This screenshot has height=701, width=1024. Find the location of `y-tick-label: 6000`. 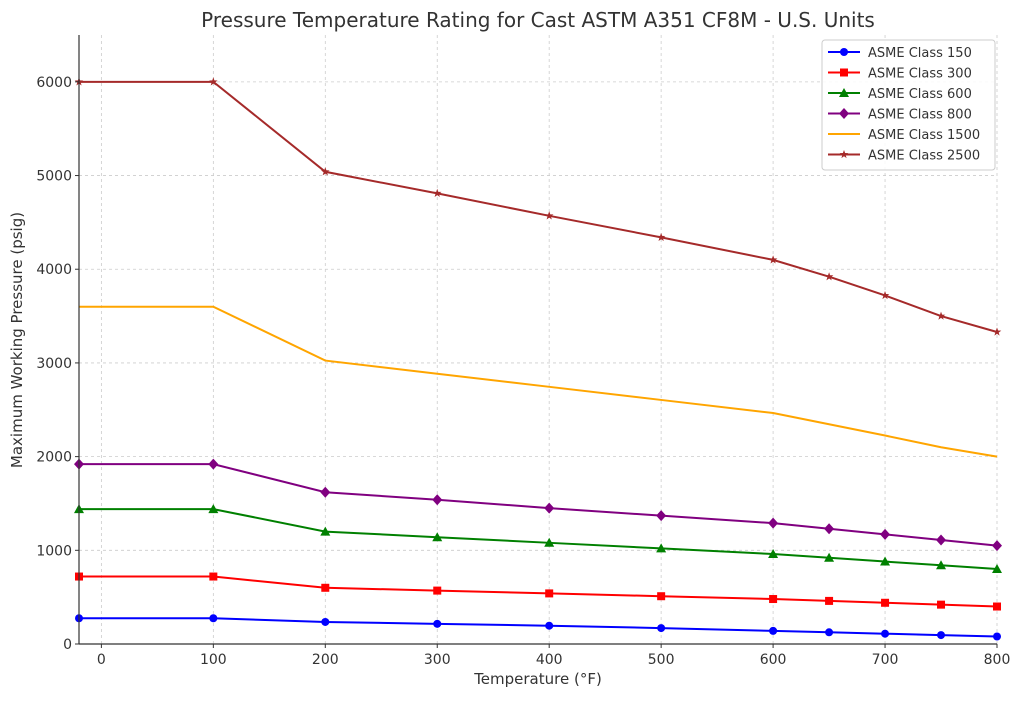

y-tick-label: 6000 is located at coordinates (54, 83).